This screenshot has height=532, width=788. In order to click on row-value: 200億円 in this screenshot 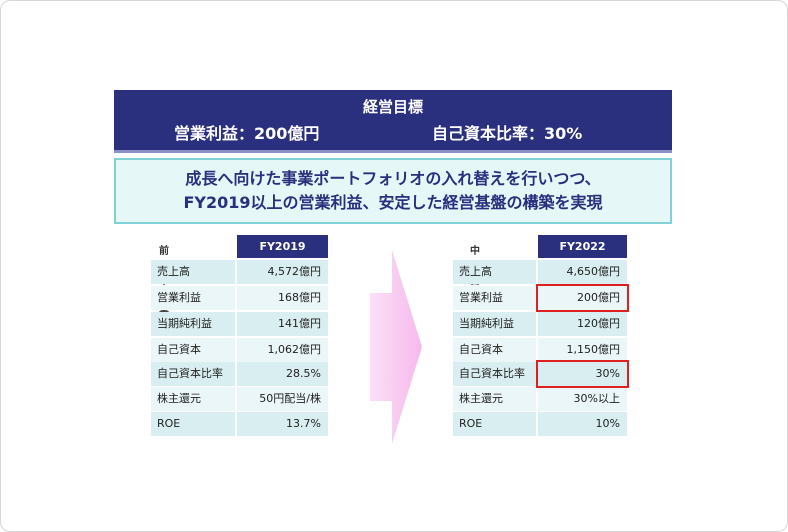, I will do `click(582, 298)`.